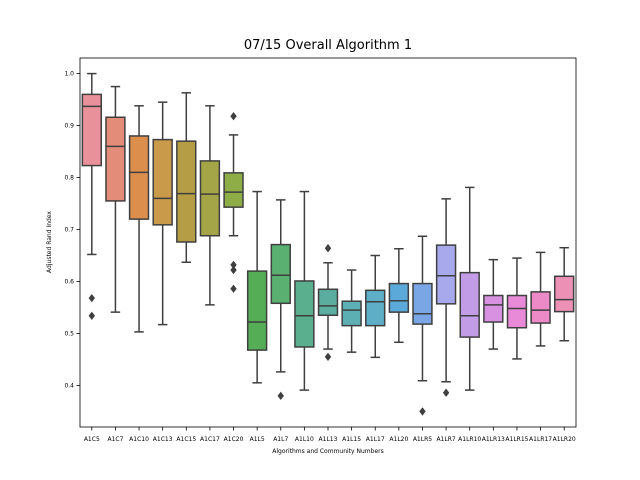  I want to click on y-tick-label: 0.4, so click(69, 385).